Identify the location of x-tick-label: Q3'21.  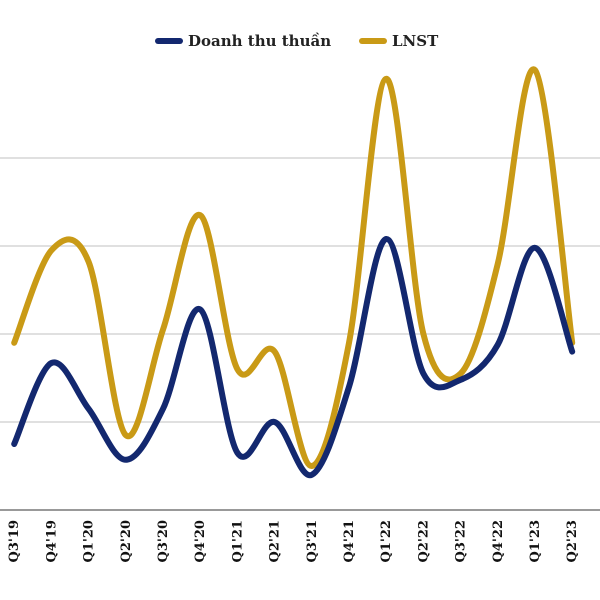
(312, 541).